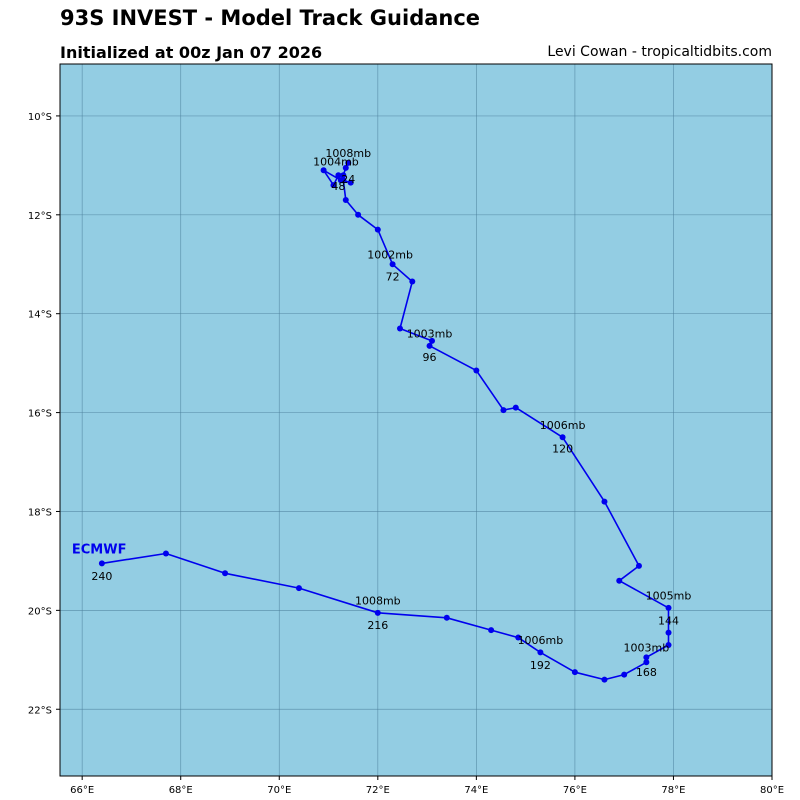 Image resolution: width=800 pixels, height=800 pixels. What do you see at coordinates (673, 790) in the screenshot?
I see `x-tick-label: 78°E` at bounding box center [673, 790].